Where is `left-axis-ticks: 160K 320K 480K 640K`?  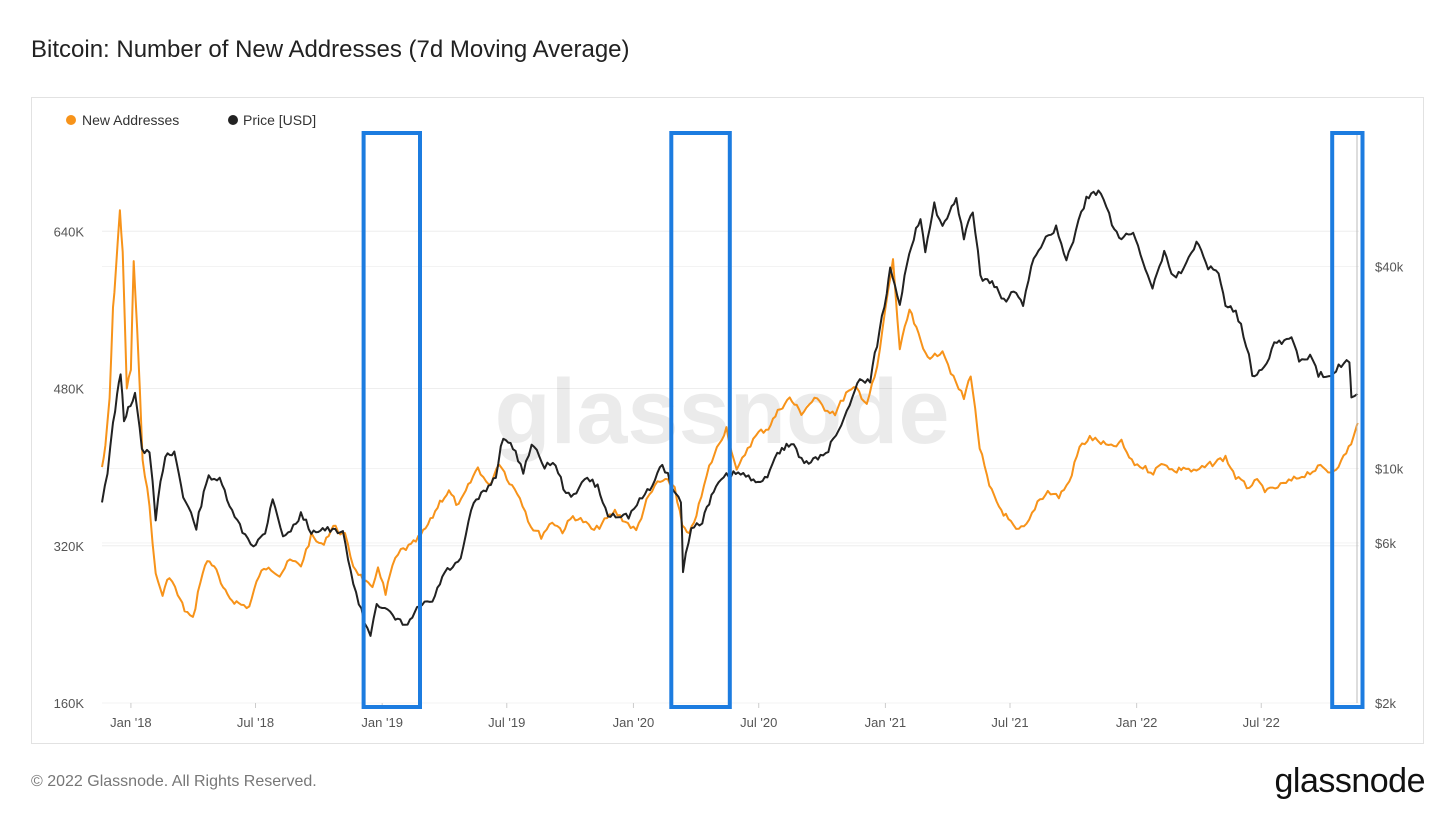
left-axis-ticks: 160K 320K 480K 640K is located at coordinates (69, 467).